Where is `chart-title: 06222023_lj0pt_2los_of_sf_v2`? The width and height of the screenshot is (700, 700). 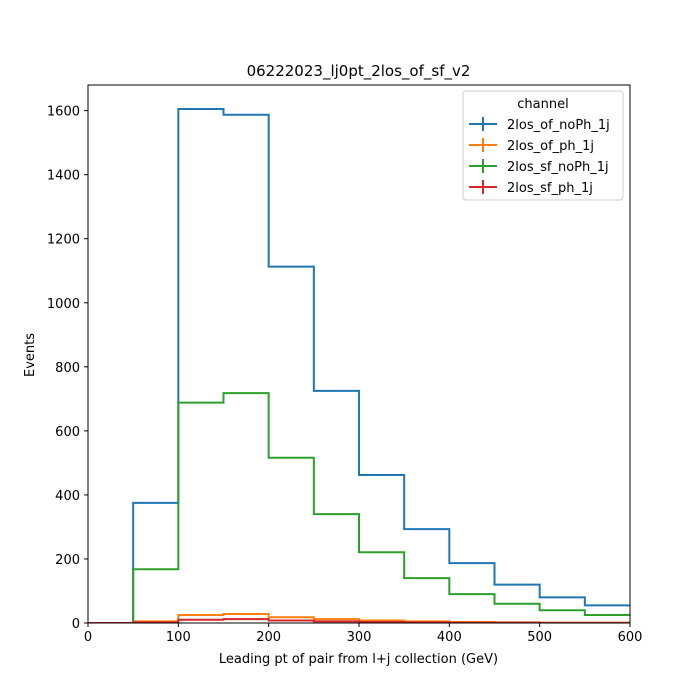
chart-title: 06222023_lj0pt_2los_of_sf_v2 is located at coordinates (359, 71).